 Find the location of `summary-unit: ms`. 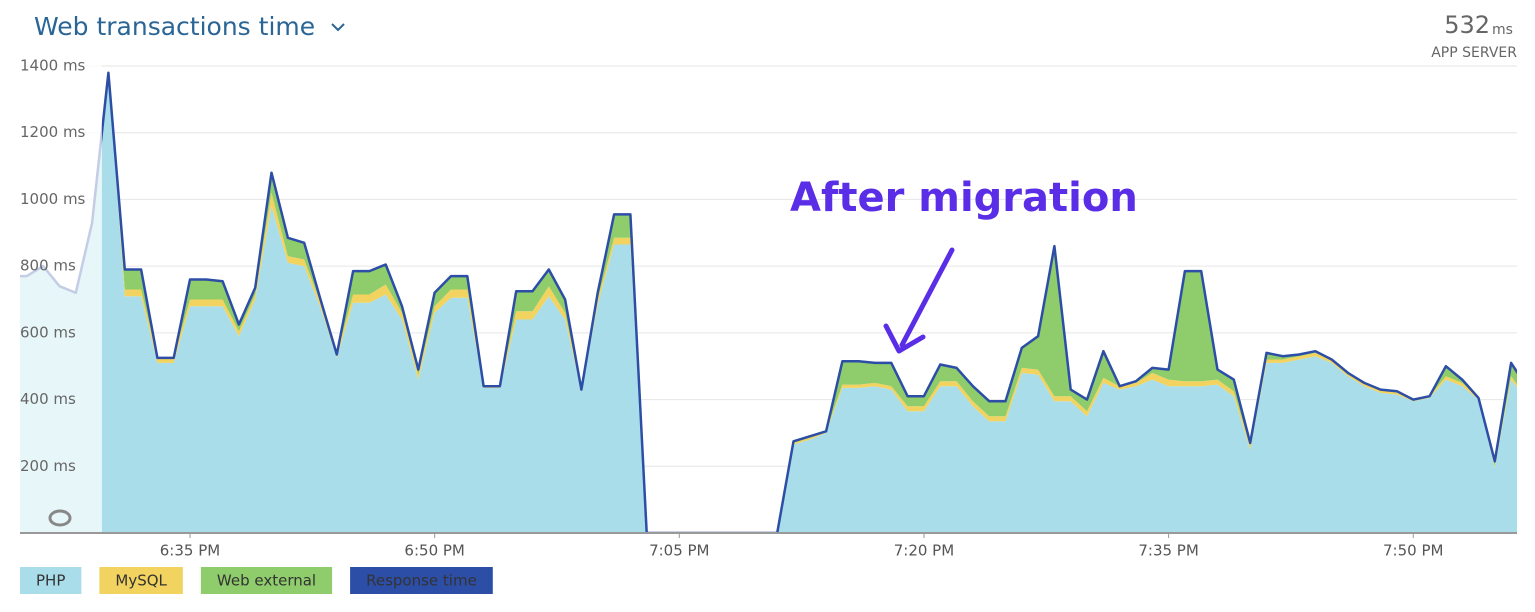

summary-unit: ms is located at coordinates (1502, 30).